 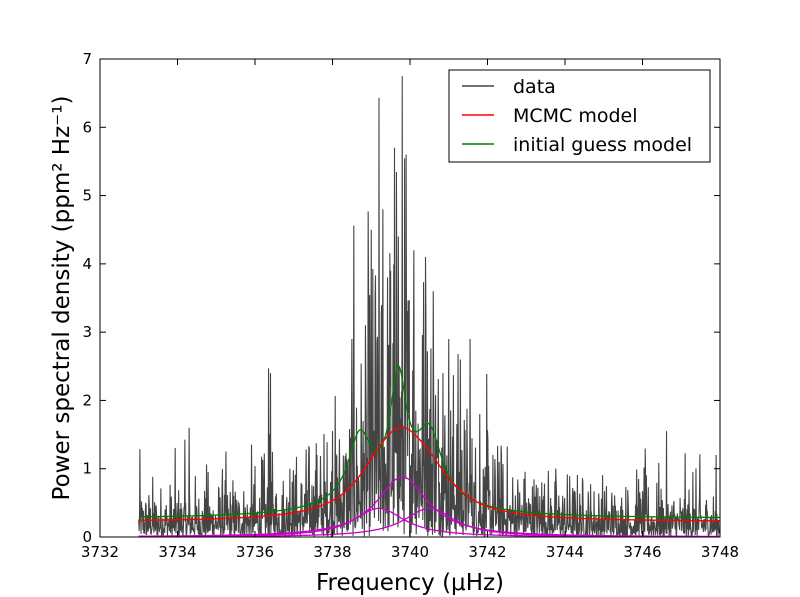 What do you see at coordinates (575, 116) in the screenshot?
I see `legend-label-mcmc: MCMC model` at bounding box center [575, 116].